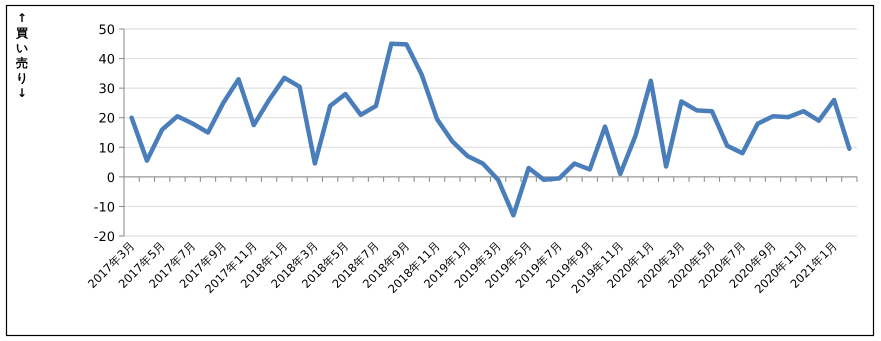  What do you see at coordinates (106, 148) in the screenshot?
I see `y-tick-label: 10` at bounding box center [106, 148].